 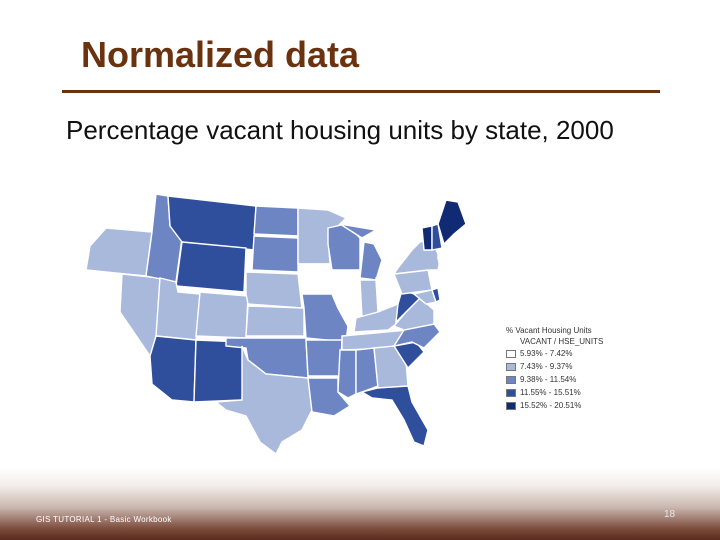 What do you see at coordinates (550, 392) in the screenshot?
I see `legend-label: 11.55% - 15.51%` at bounding box center [550, 392].